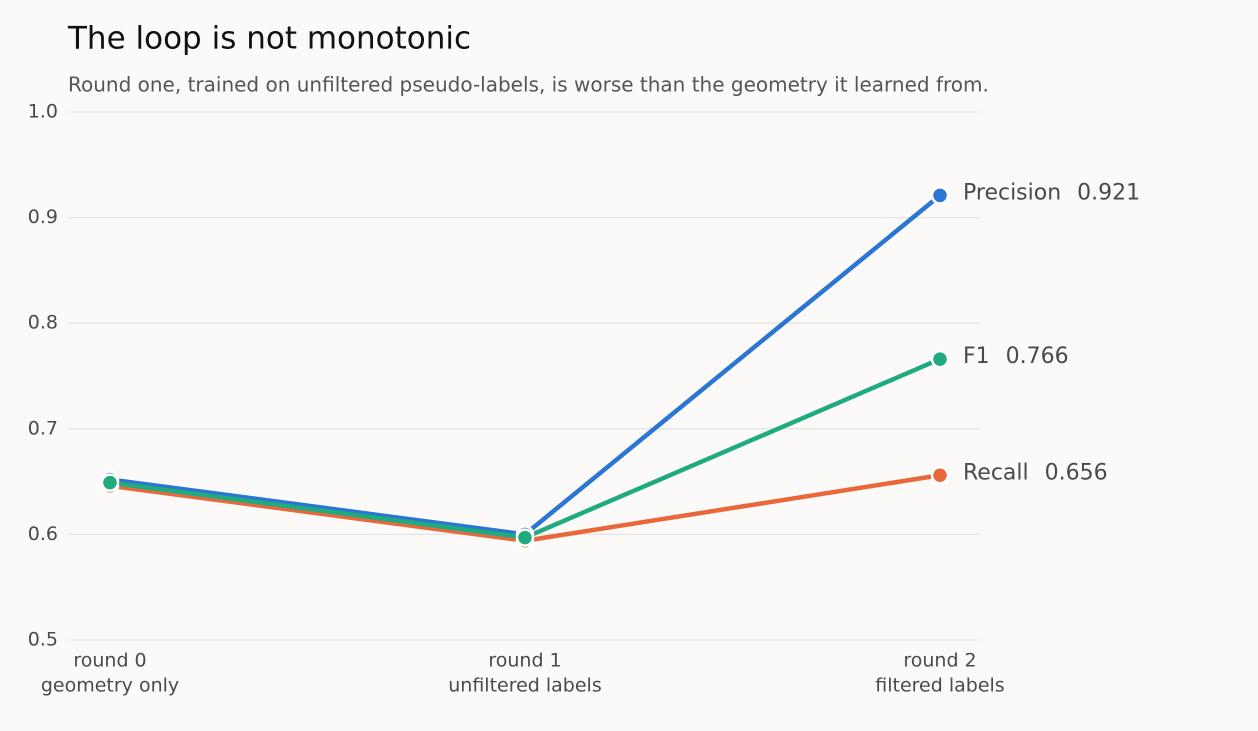 This screenshot has width=1258, height=731. Describe the element at coordinates (269, 39) in the screenshot. I see `chart-title: The loop is not monotonic` at that location.